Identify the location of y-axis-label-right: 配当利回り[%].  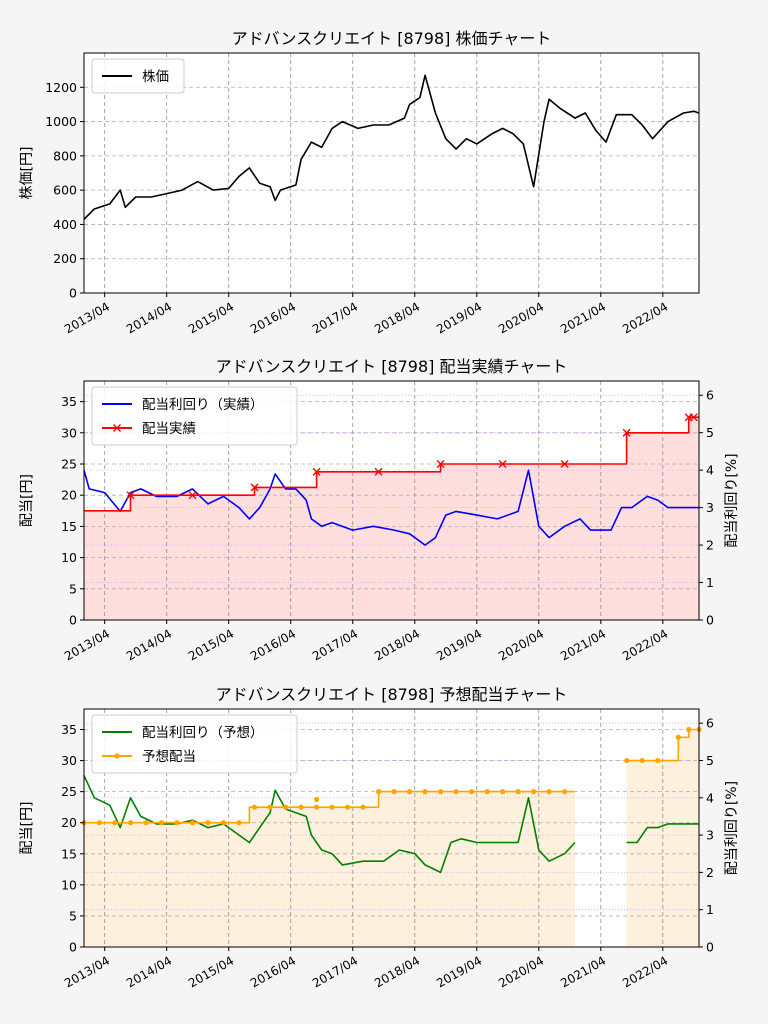
(732, 828).